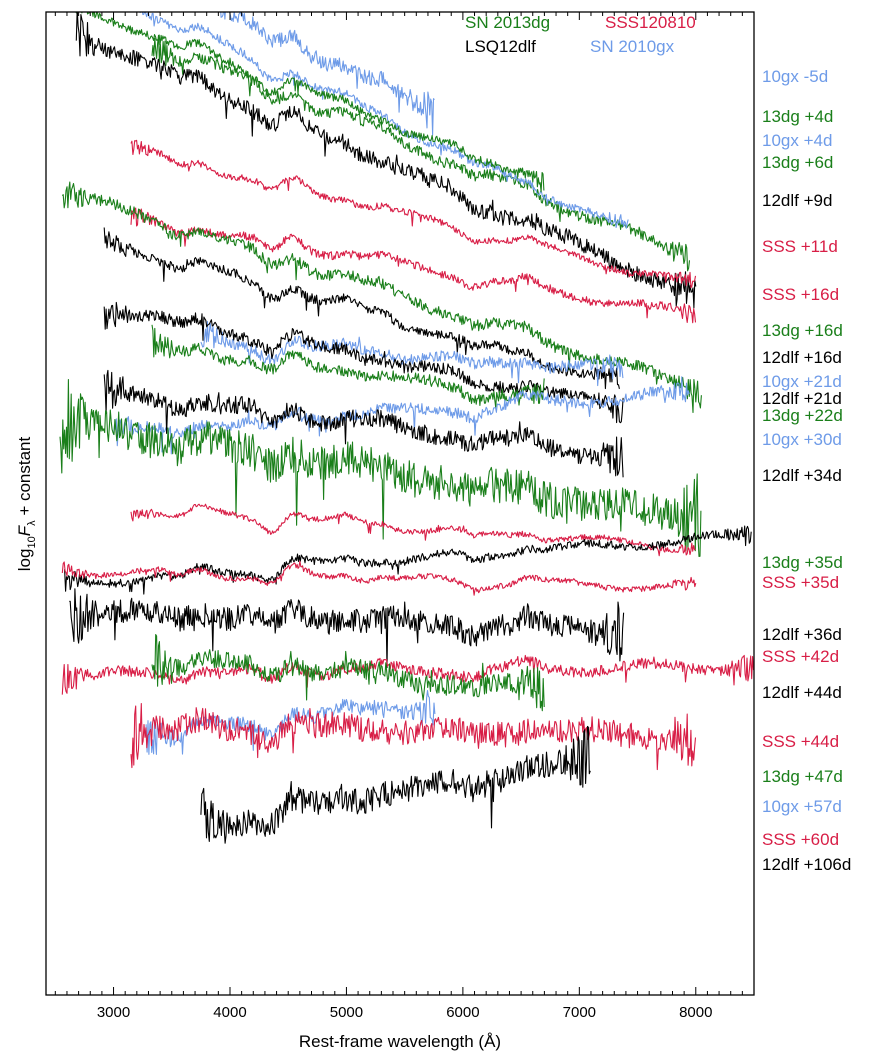 Image resolution: width=872 pixels, height=1059 pixels. I want to click on epoch-label: SSS +42d, so click(800, 656).